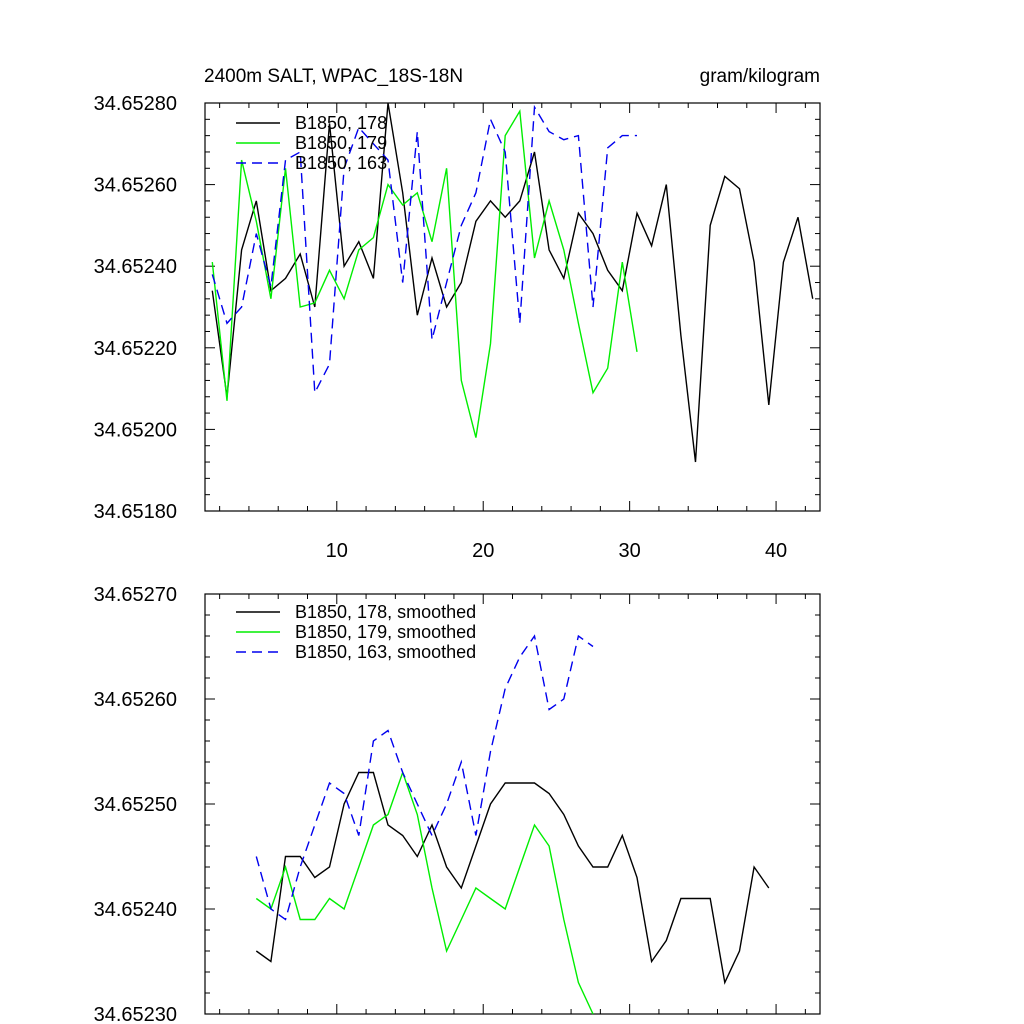  Describe the element at coordinates (337, 551) in the screenshot. I see `x-tick-label: 10` at that location.